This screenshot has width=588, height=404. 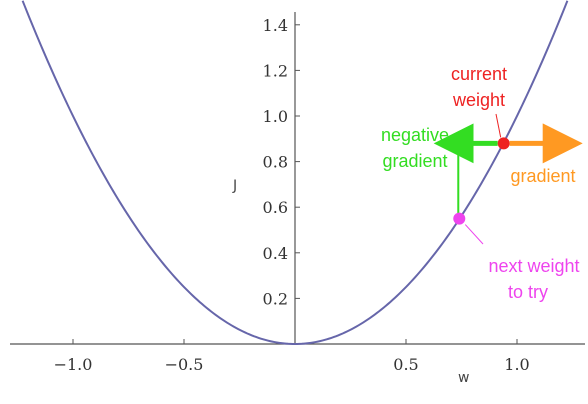 I want to click on gradient-label: gradient, so click(x=542, y=176).